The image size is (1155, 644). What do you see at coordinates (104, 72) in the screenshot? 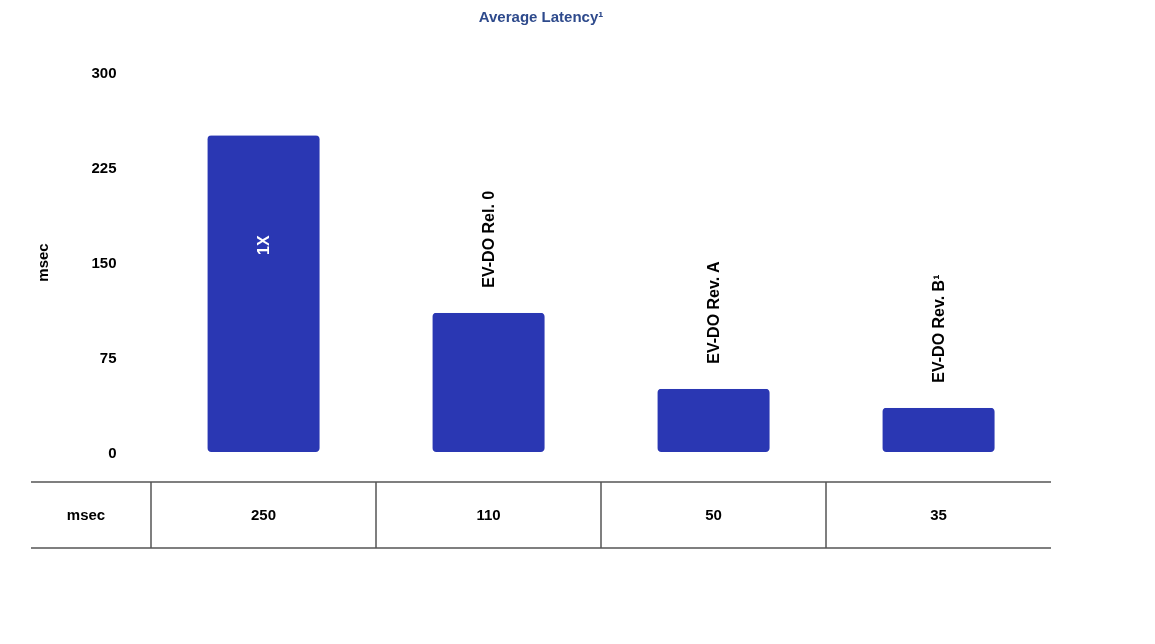
I see `y-tick-label: 300` at bounding box center [104, 72].